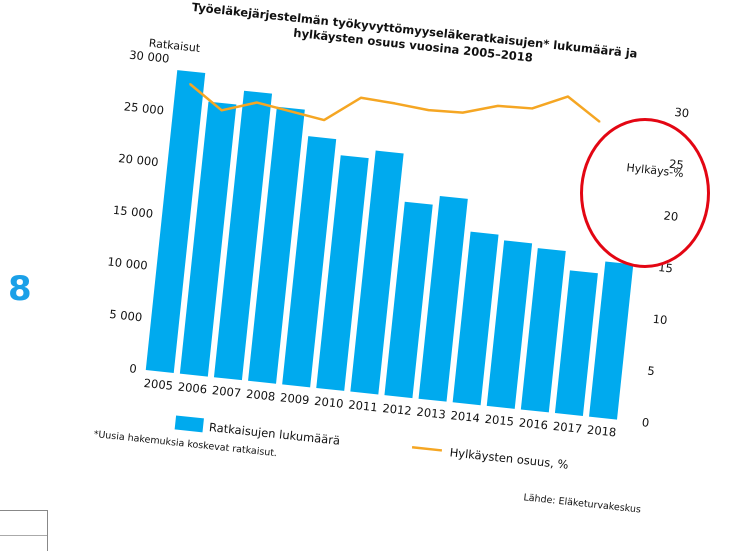 The width and height of the screenshot is (735, 551). I want to click on line-point-2016, so click(568, 96).